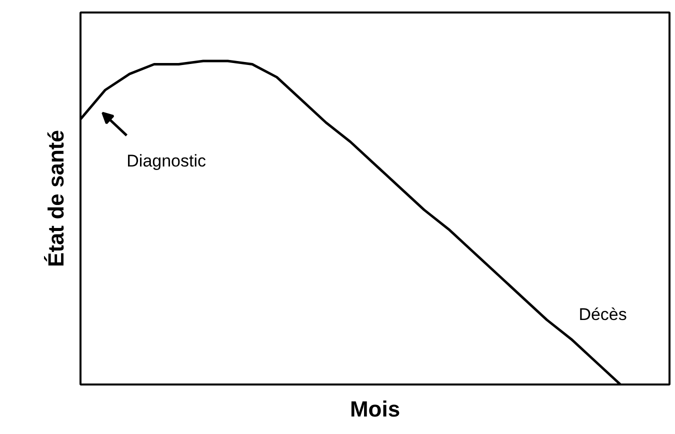  I want to click on y-axis-title: État de santé, so click(56, 198).